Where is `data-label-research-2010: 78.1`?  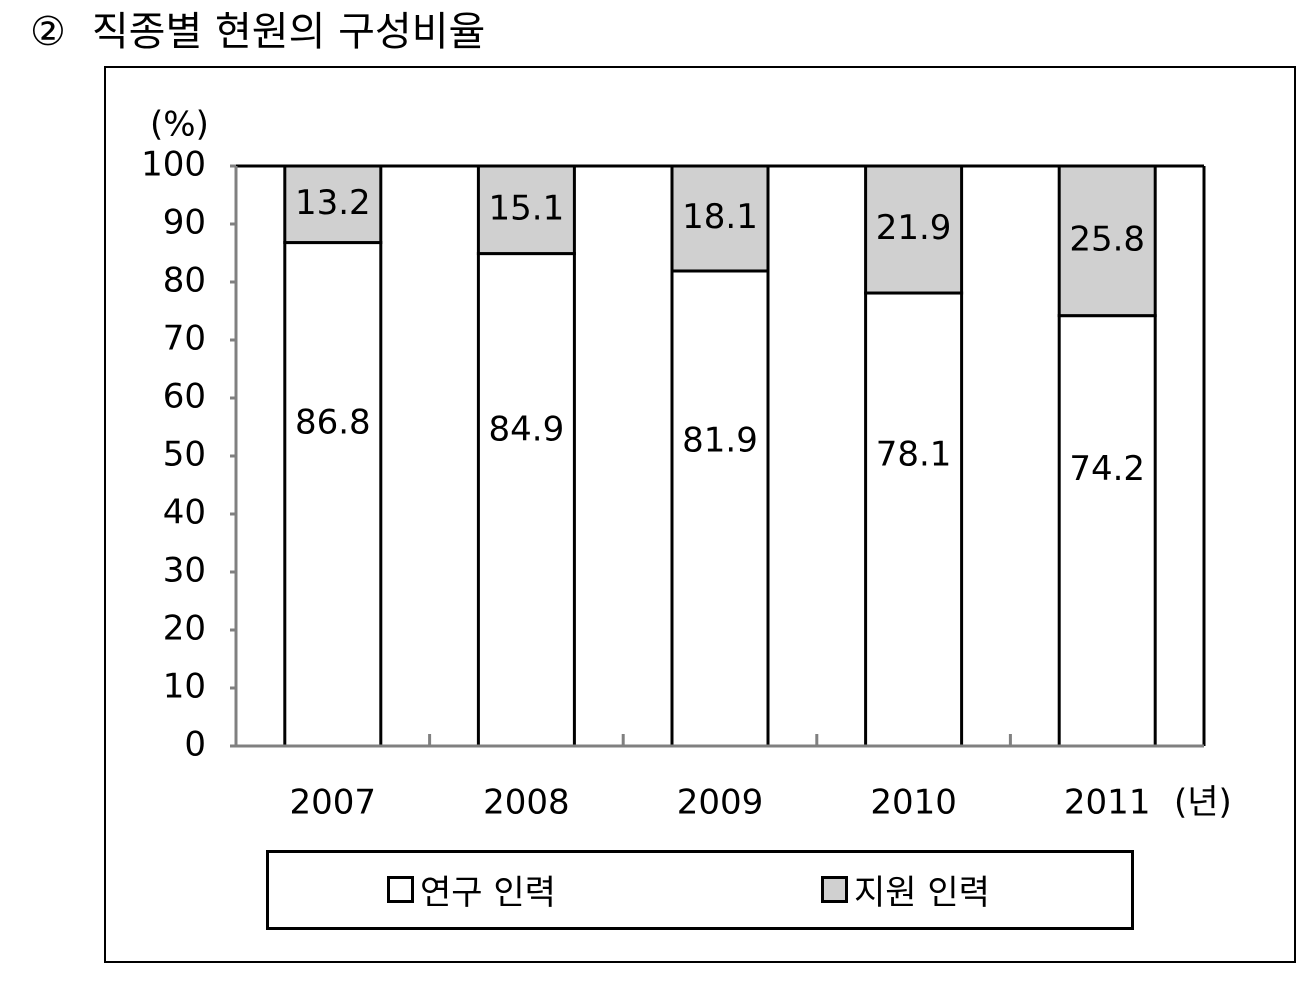 data-label-research-2010: 78.1 is located at coordinates (914, 455).